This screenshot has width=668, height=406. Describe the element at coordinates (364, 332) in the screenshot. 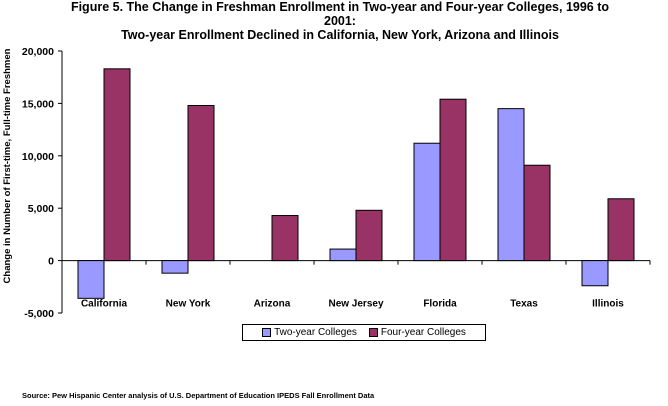

I see `chart-legend: Two-year Colleges Four-year Colleges` at that location.